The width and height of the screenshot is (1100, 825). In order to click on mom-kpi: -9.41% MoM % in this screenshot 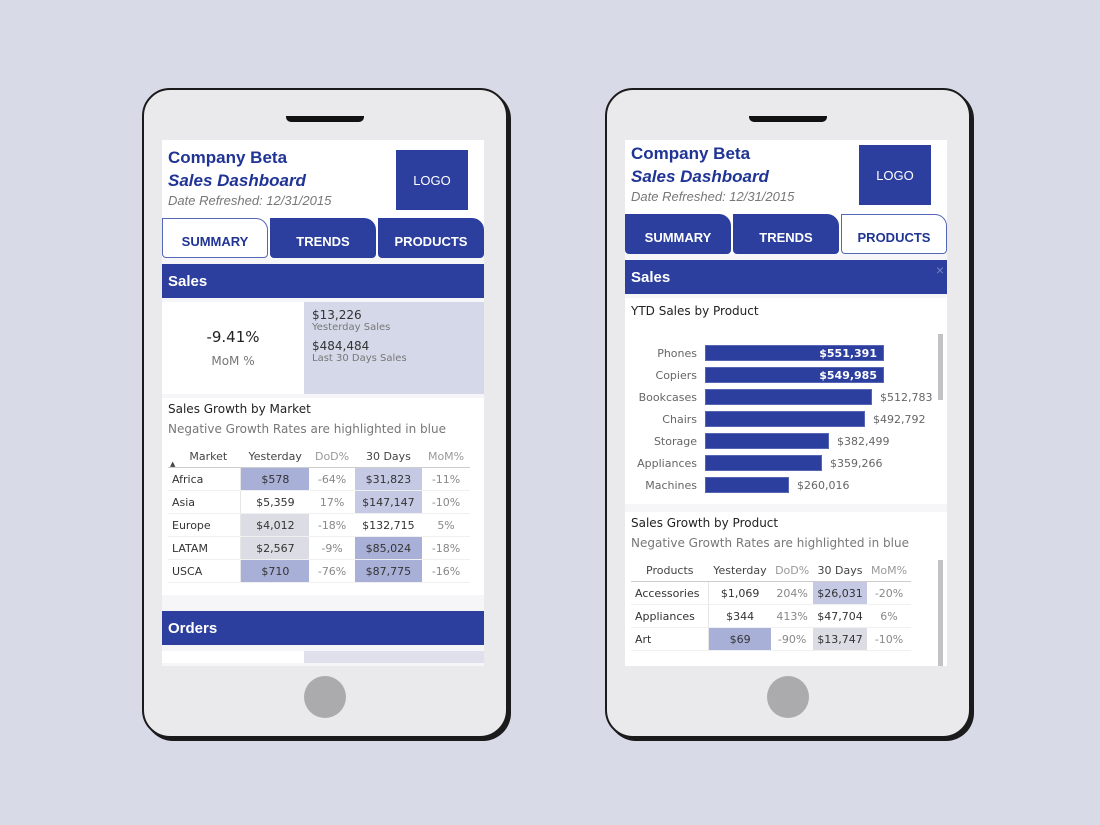, I will do `click(233, 348)`.